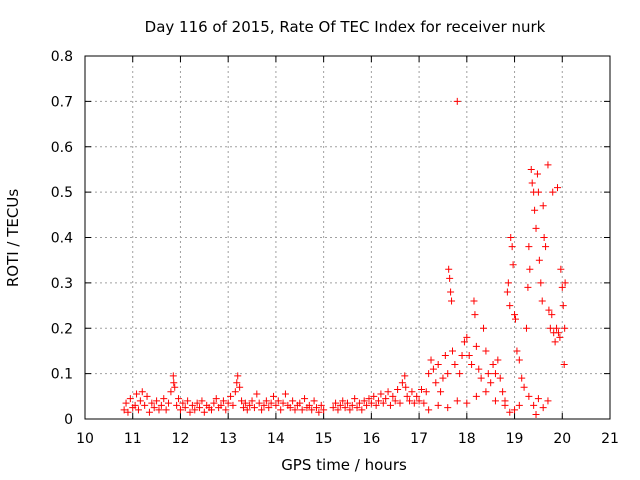 The image size is (640, 480). I want to click on x-tick-label: 17, so click(419, 439).